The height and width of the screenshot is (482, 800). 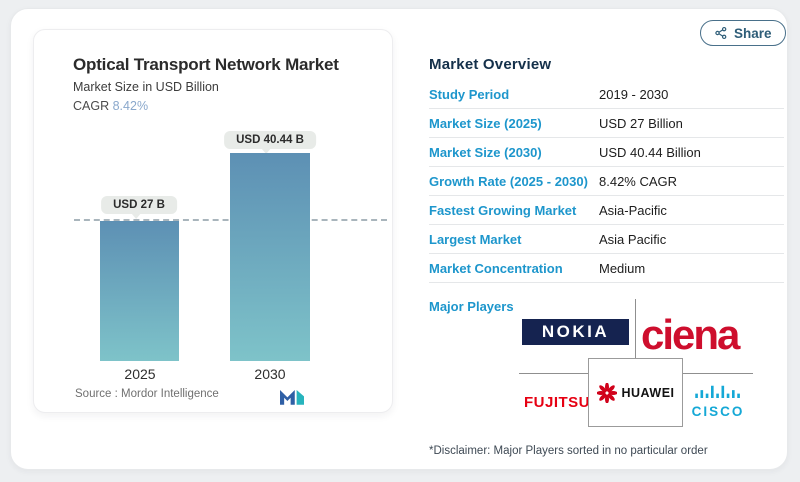 I want to click on ciena-logo: ciena, so click(x=690, y=334).